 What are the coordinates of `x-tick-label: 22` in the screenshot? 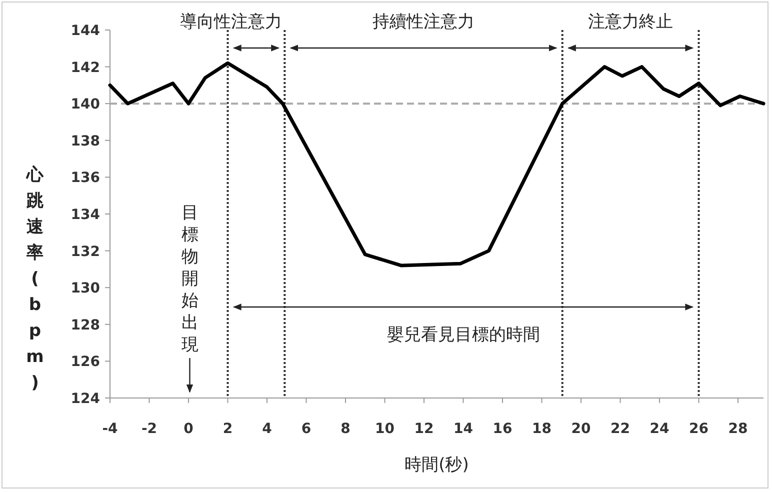 It's located at (620, 429).